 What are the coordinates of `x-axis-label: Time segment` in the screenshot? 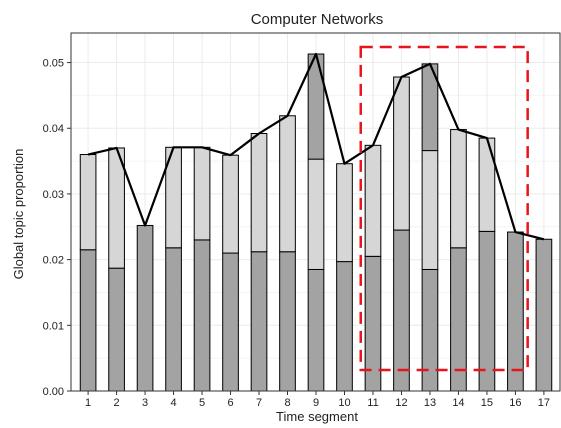 It's located at (317, 416).